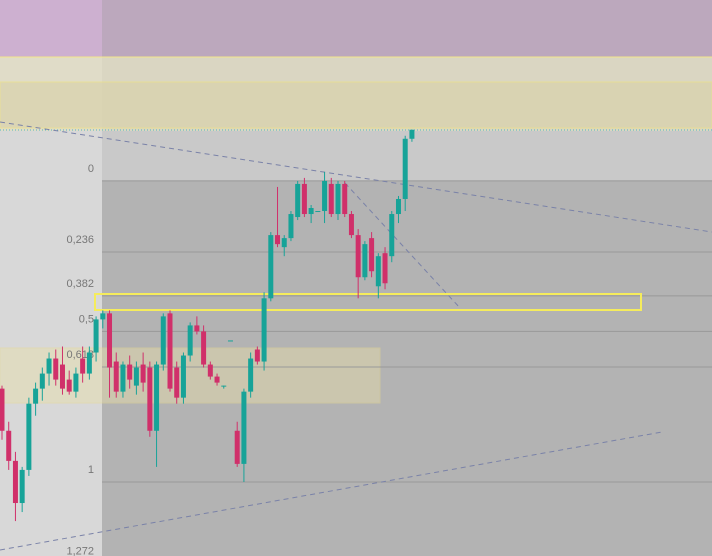 Image resolution: width=712 pixels, height=556 pixels. Describe the element at coordinates (402, 245) in the screenshot. I see `trend-line` at that location.